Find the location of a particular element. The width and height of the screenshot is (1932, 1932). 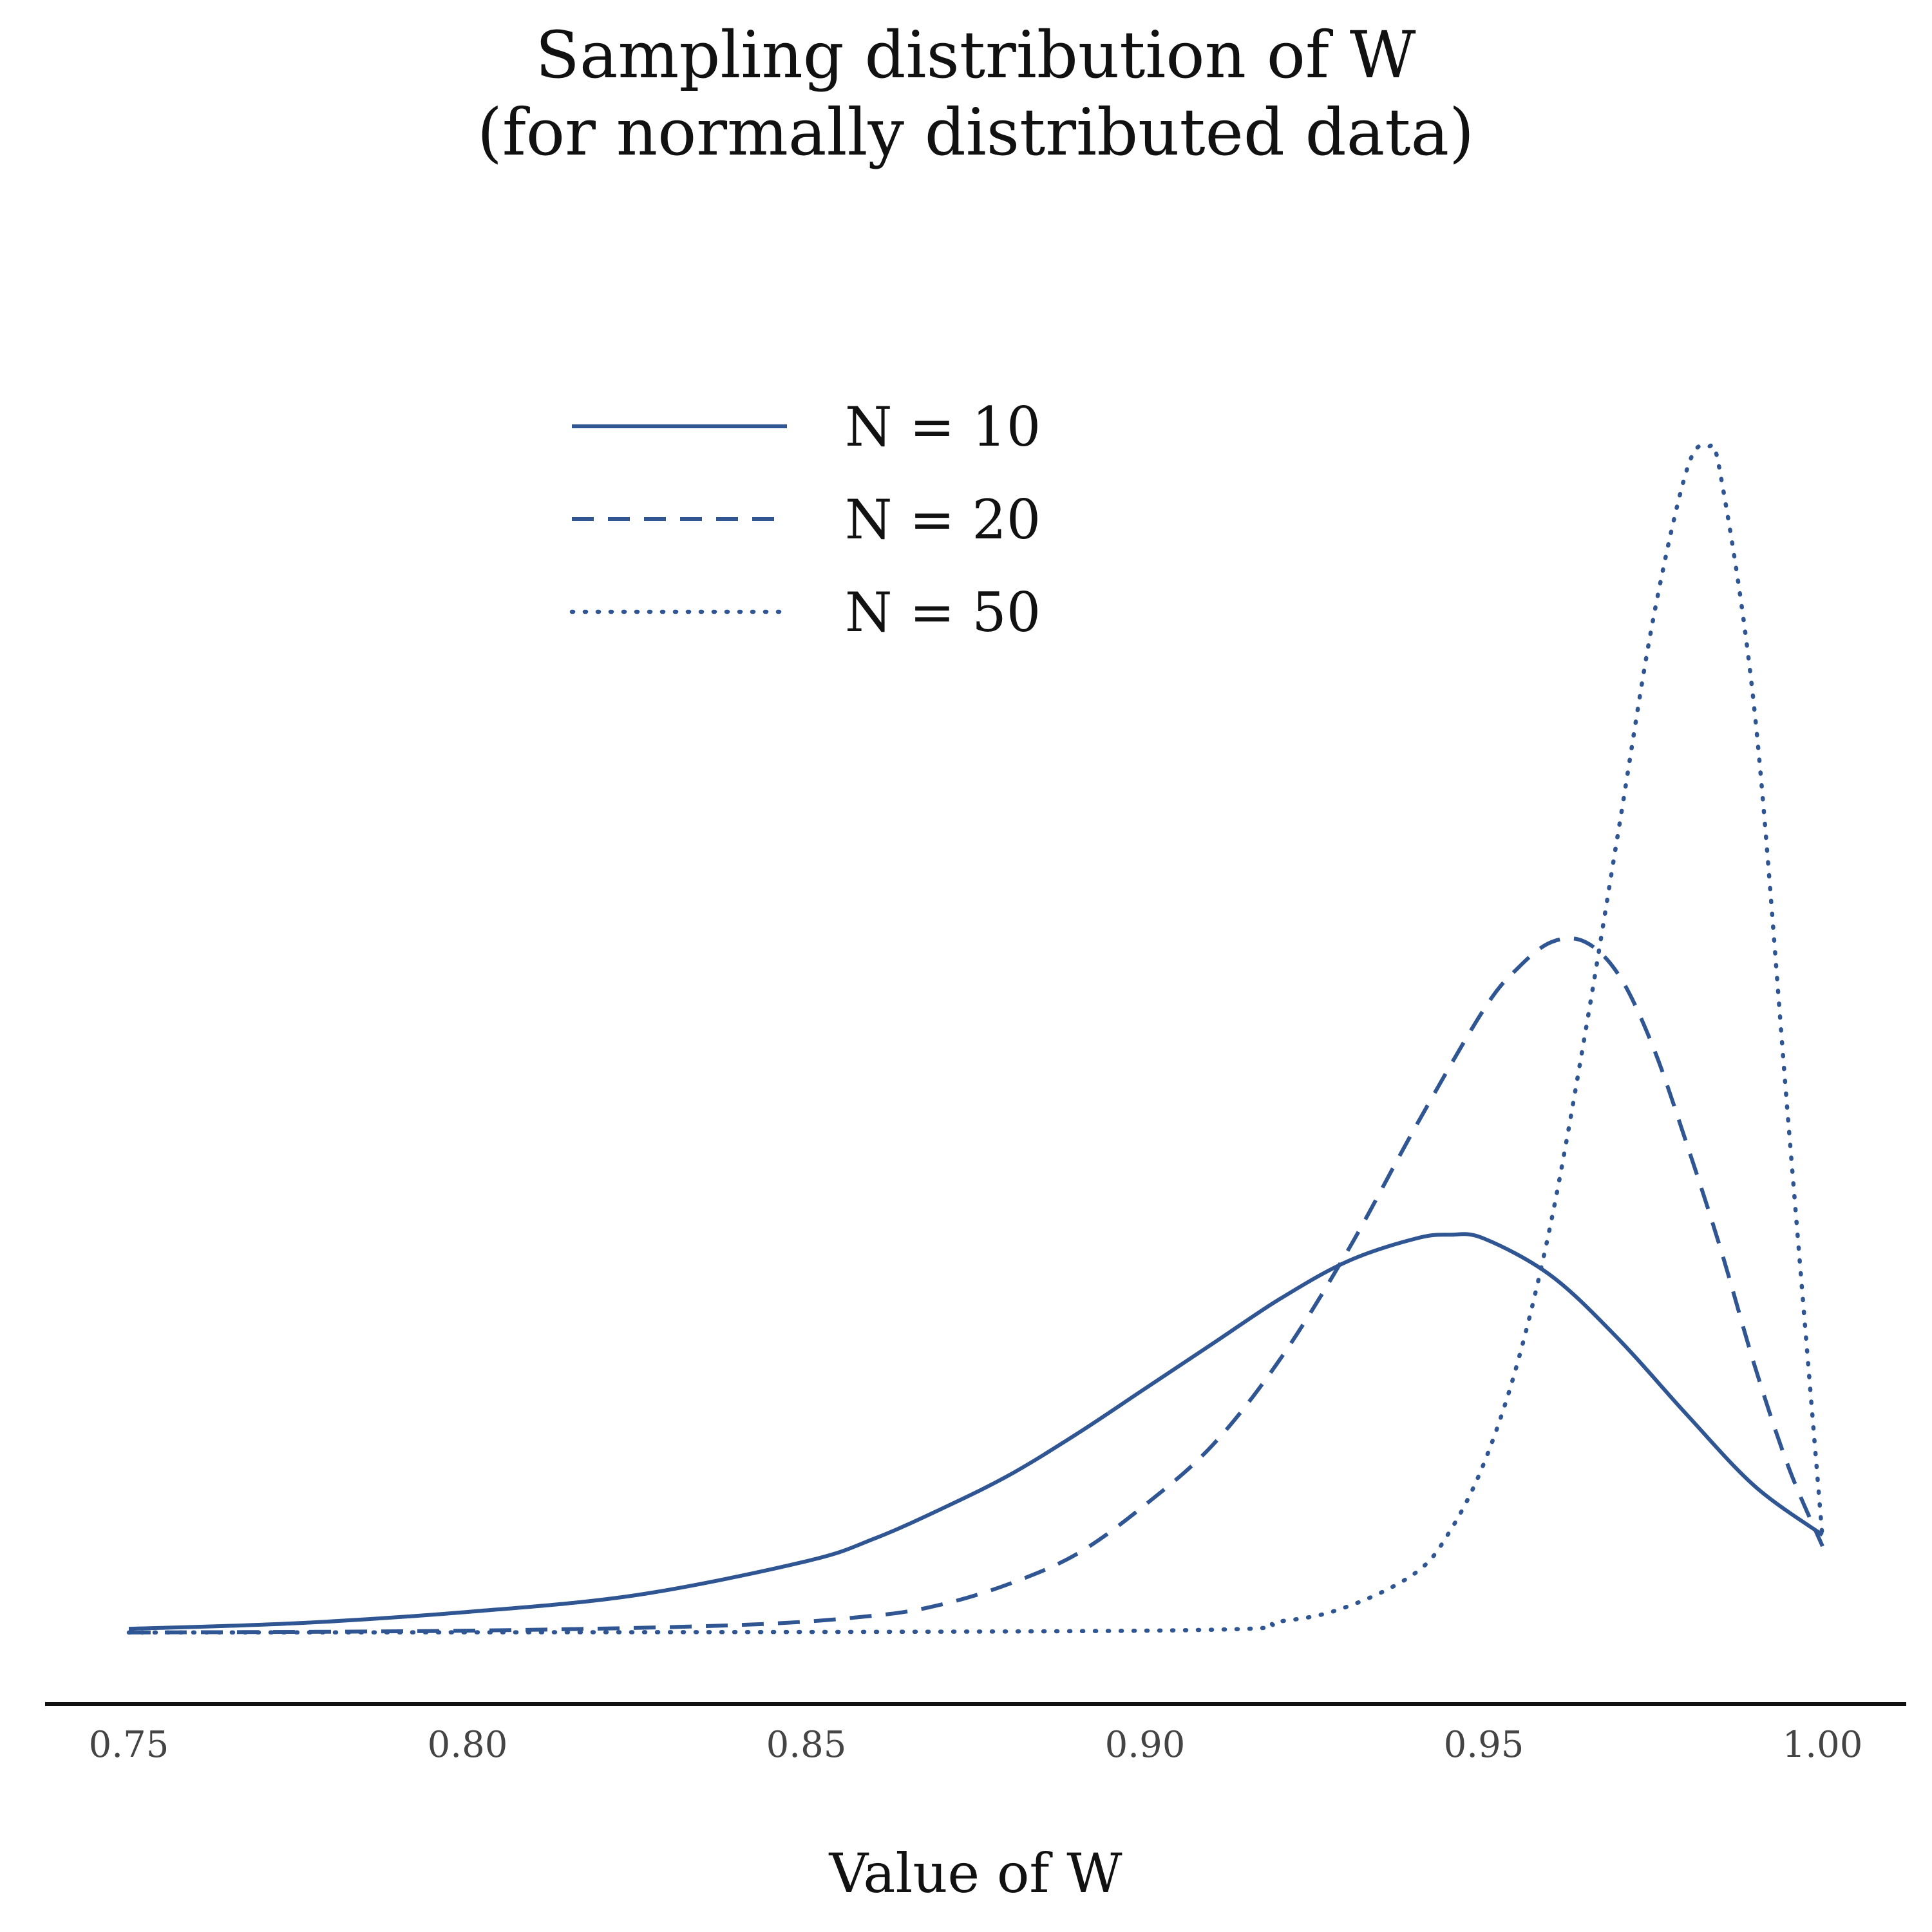

x-tick-label-4: 0.90 is located at coordinates (1145, 1745).